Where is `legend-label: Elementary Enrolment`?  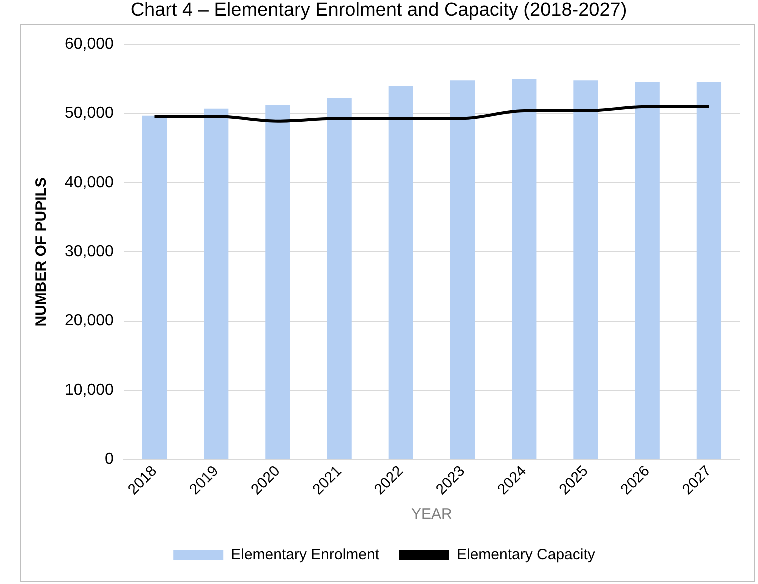
legend-label: Elementary Enrolment is located at coordinates (305, 555).